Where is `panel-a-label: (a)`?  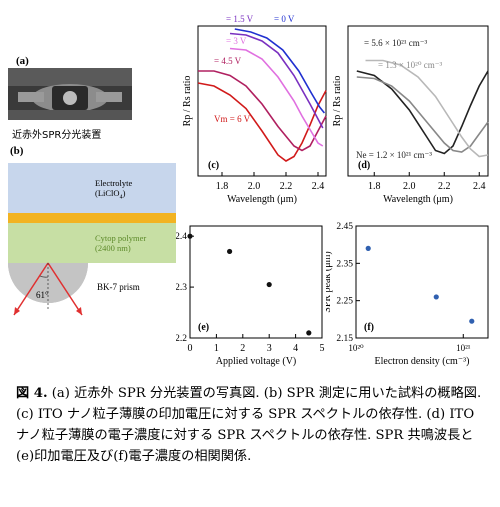
panel-a-label: (a) is located at coordinates (22, 61).